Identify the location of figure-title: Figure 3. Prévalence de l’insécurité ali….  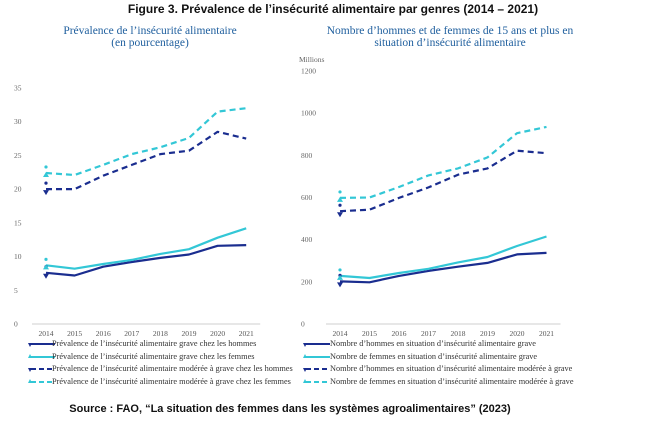
(333, 9).